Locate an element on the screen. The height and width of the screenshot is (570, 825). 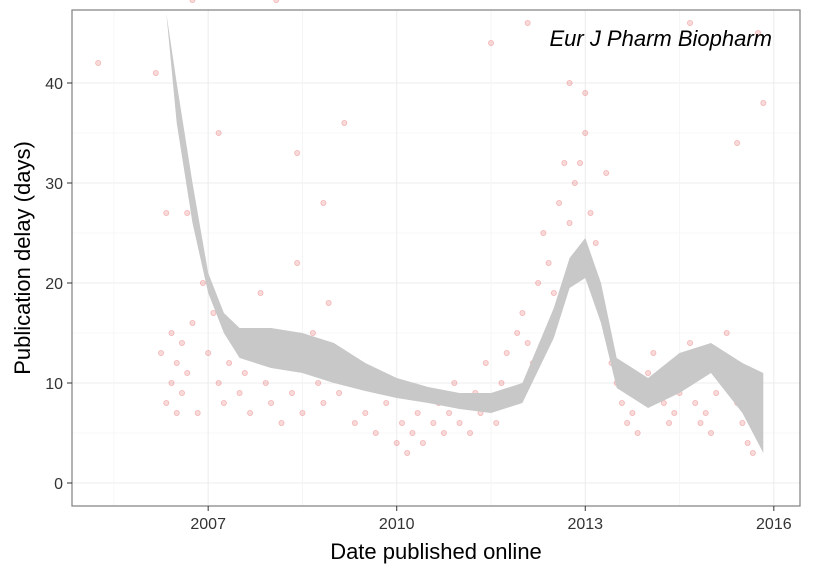
y-tick-label: 30 is located at coordinates (54, 184).